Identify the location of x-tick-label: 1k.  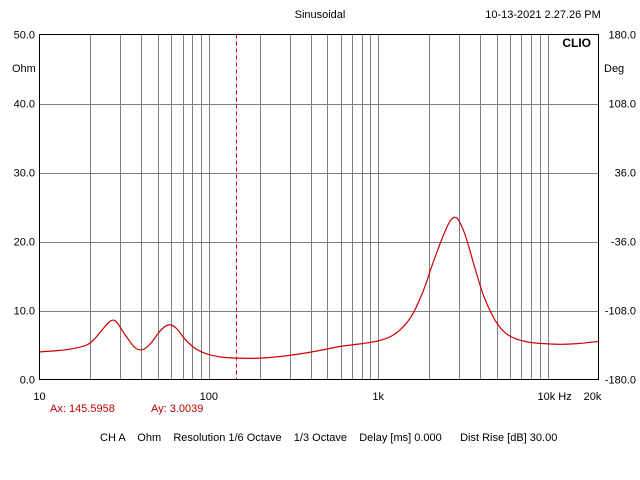
(378, 397).